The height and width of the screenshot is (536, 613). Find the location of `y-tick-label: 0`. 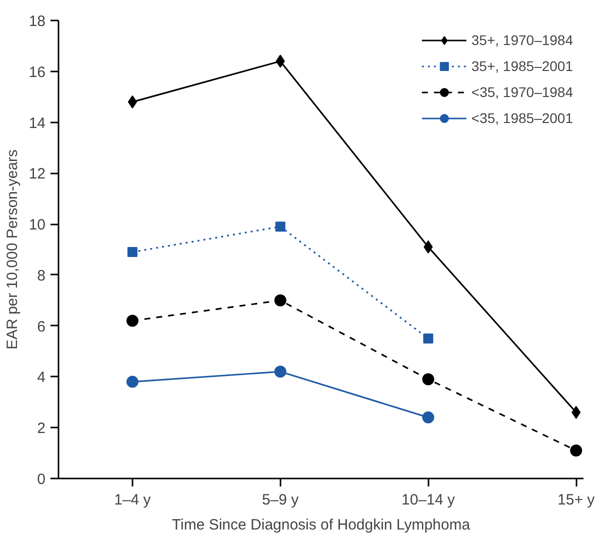

y-tick-label: 0 is located at coordinates (41, 479).